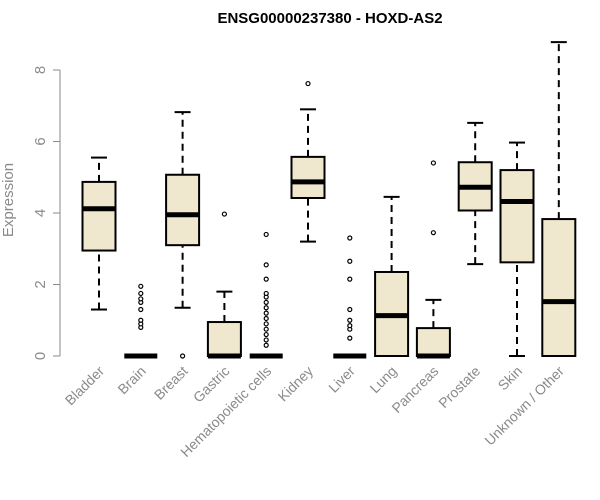 The image size is (600, 500). I want to click on y-tick-label: 8, so click(40, 70).